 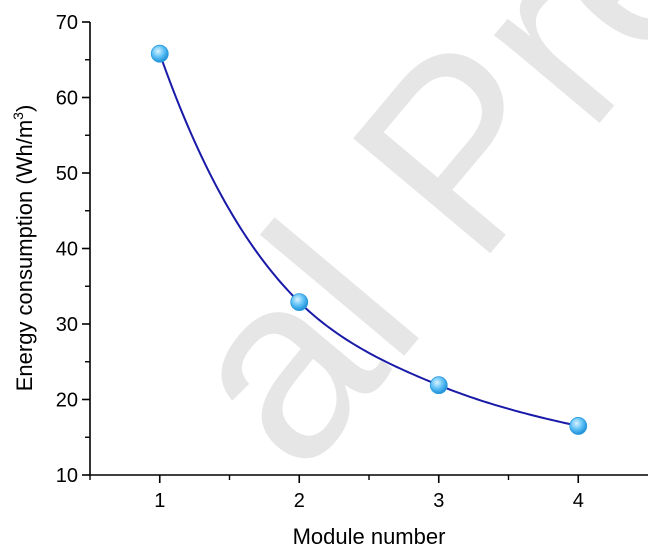 What do you see at coordinates (67, 250) in the screenshot?
I see `y-tick-label: 40` at bounding box center [67, 250].